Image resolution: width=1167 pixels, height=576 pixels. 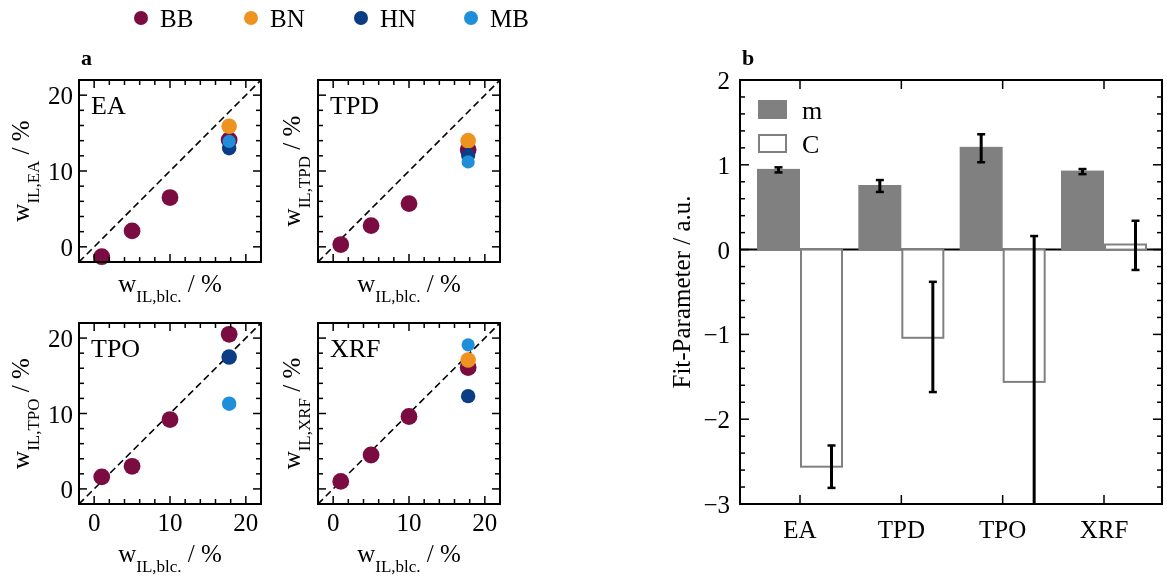 I want to click on chart-title: TPD, so click(x=355, y=105).